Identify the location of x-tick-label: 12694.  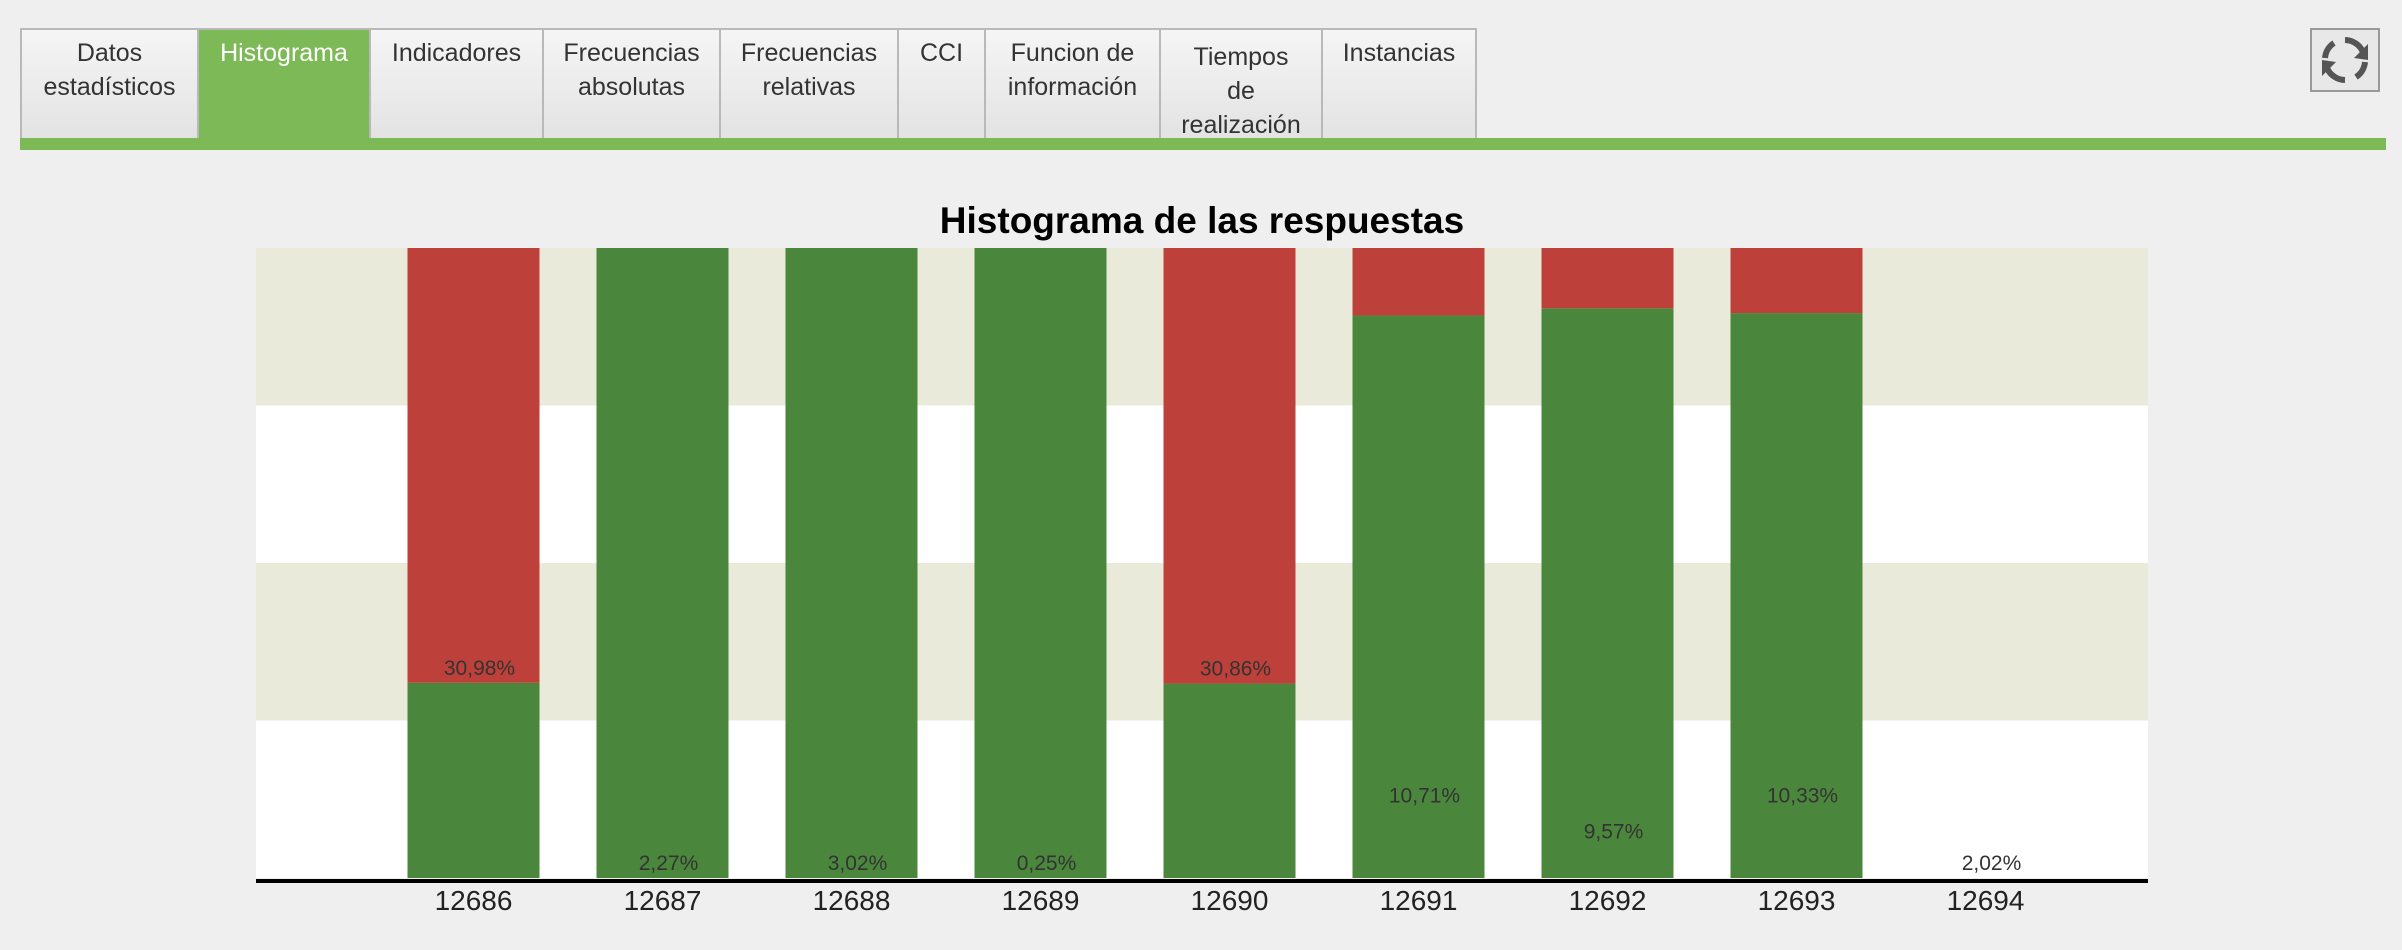
(1986, 900).